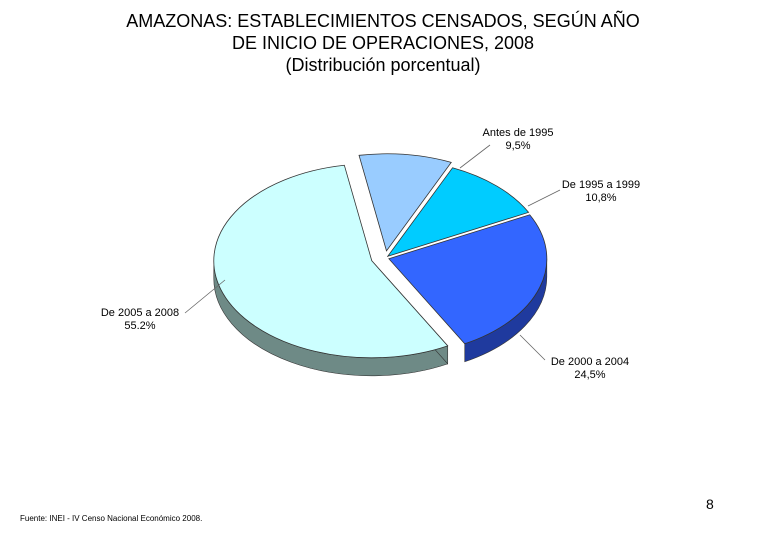 This screenshot has height=540, width=766. What do you see at coordinates (458, 212) in the screenshot?
I see `pie-slice-de-1995-a-1999` at bounding box center [458, 212].